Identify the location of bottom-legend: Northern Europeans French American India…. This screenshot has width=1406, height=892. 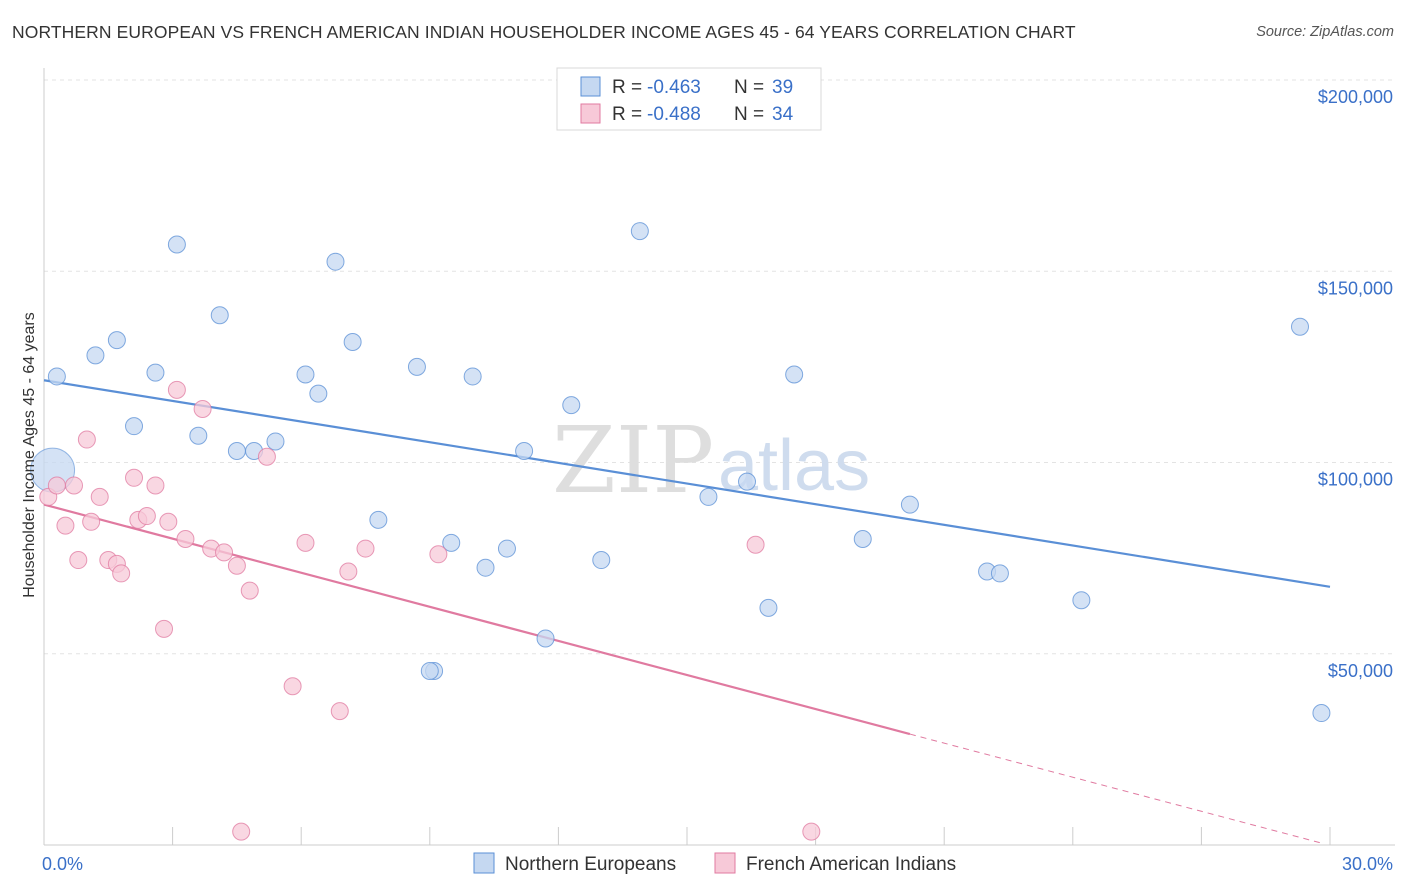
(714, 863).